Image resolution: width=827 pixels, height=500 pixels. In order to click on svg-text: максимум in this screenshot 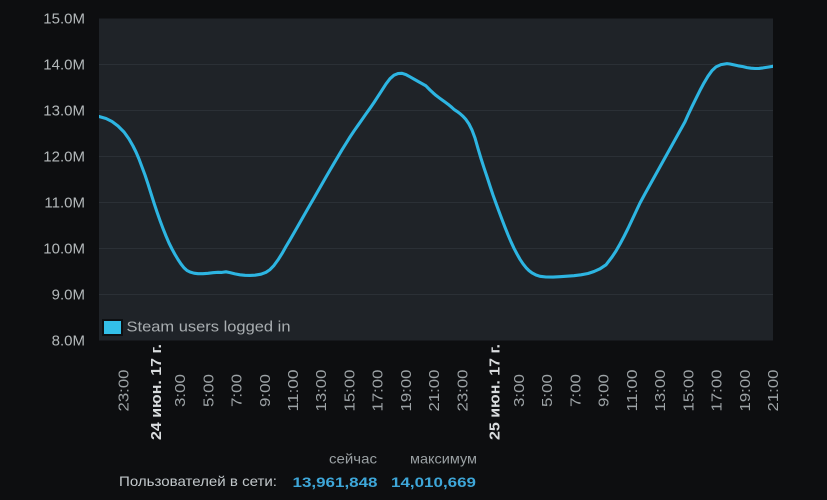, I will do `click(443, 459)`.